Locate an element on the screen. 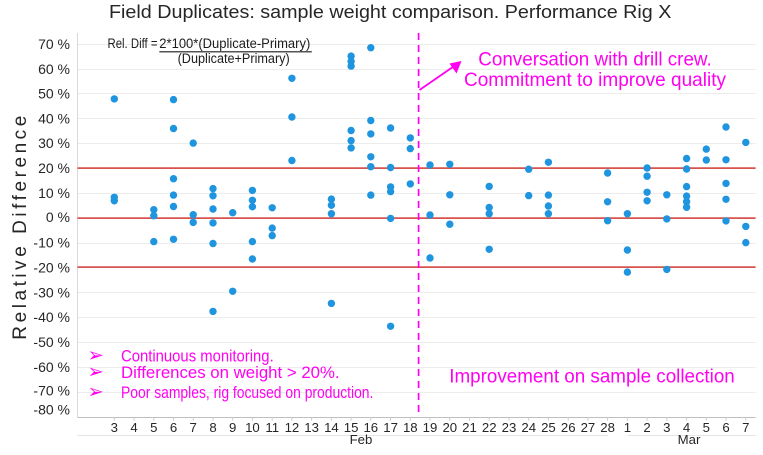 This screenshot has width=763, height=455. svg-text: Commitment to improve quality is located at coordinates (595, 80).